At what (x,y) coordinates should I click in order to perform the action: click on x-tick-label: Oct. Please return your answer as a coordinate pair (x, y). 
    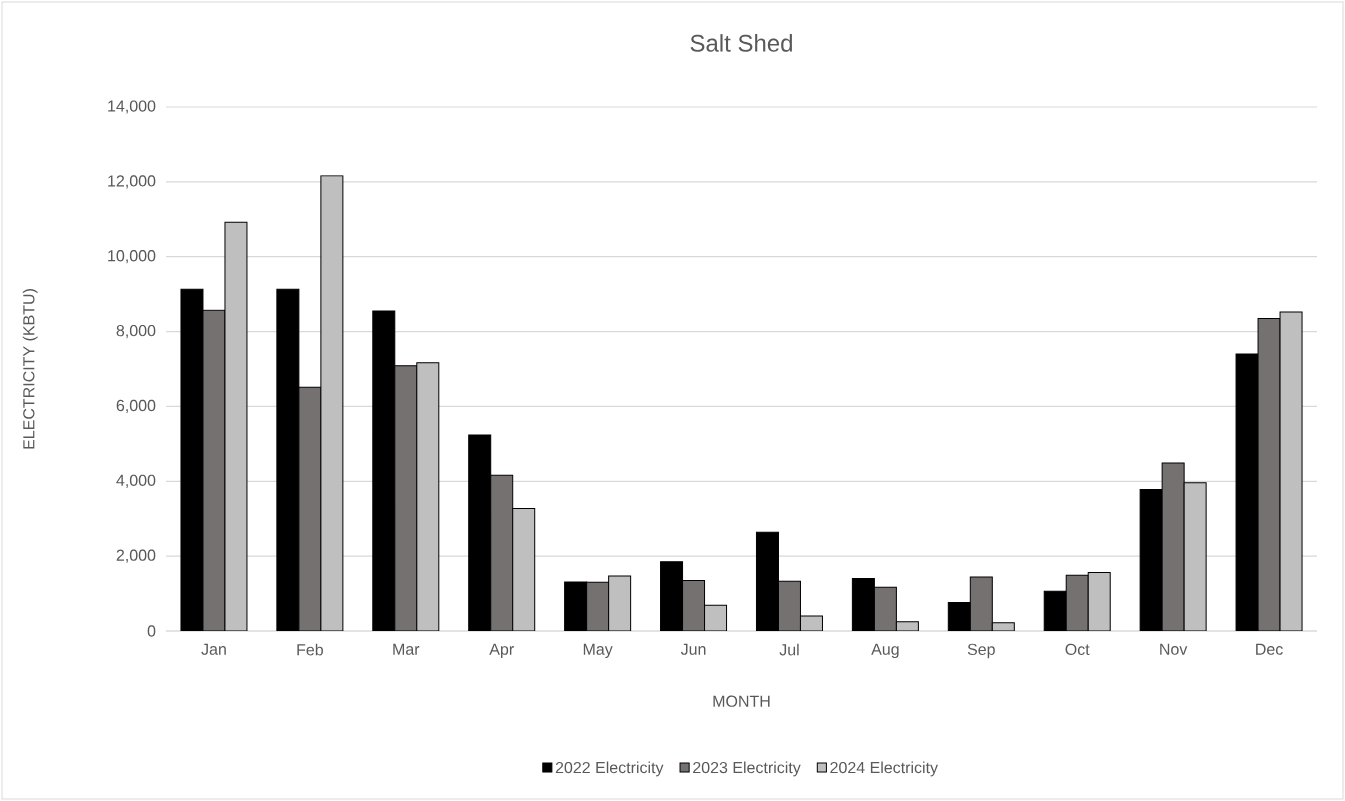
    Looking at the image, I should click on (1077, 649).